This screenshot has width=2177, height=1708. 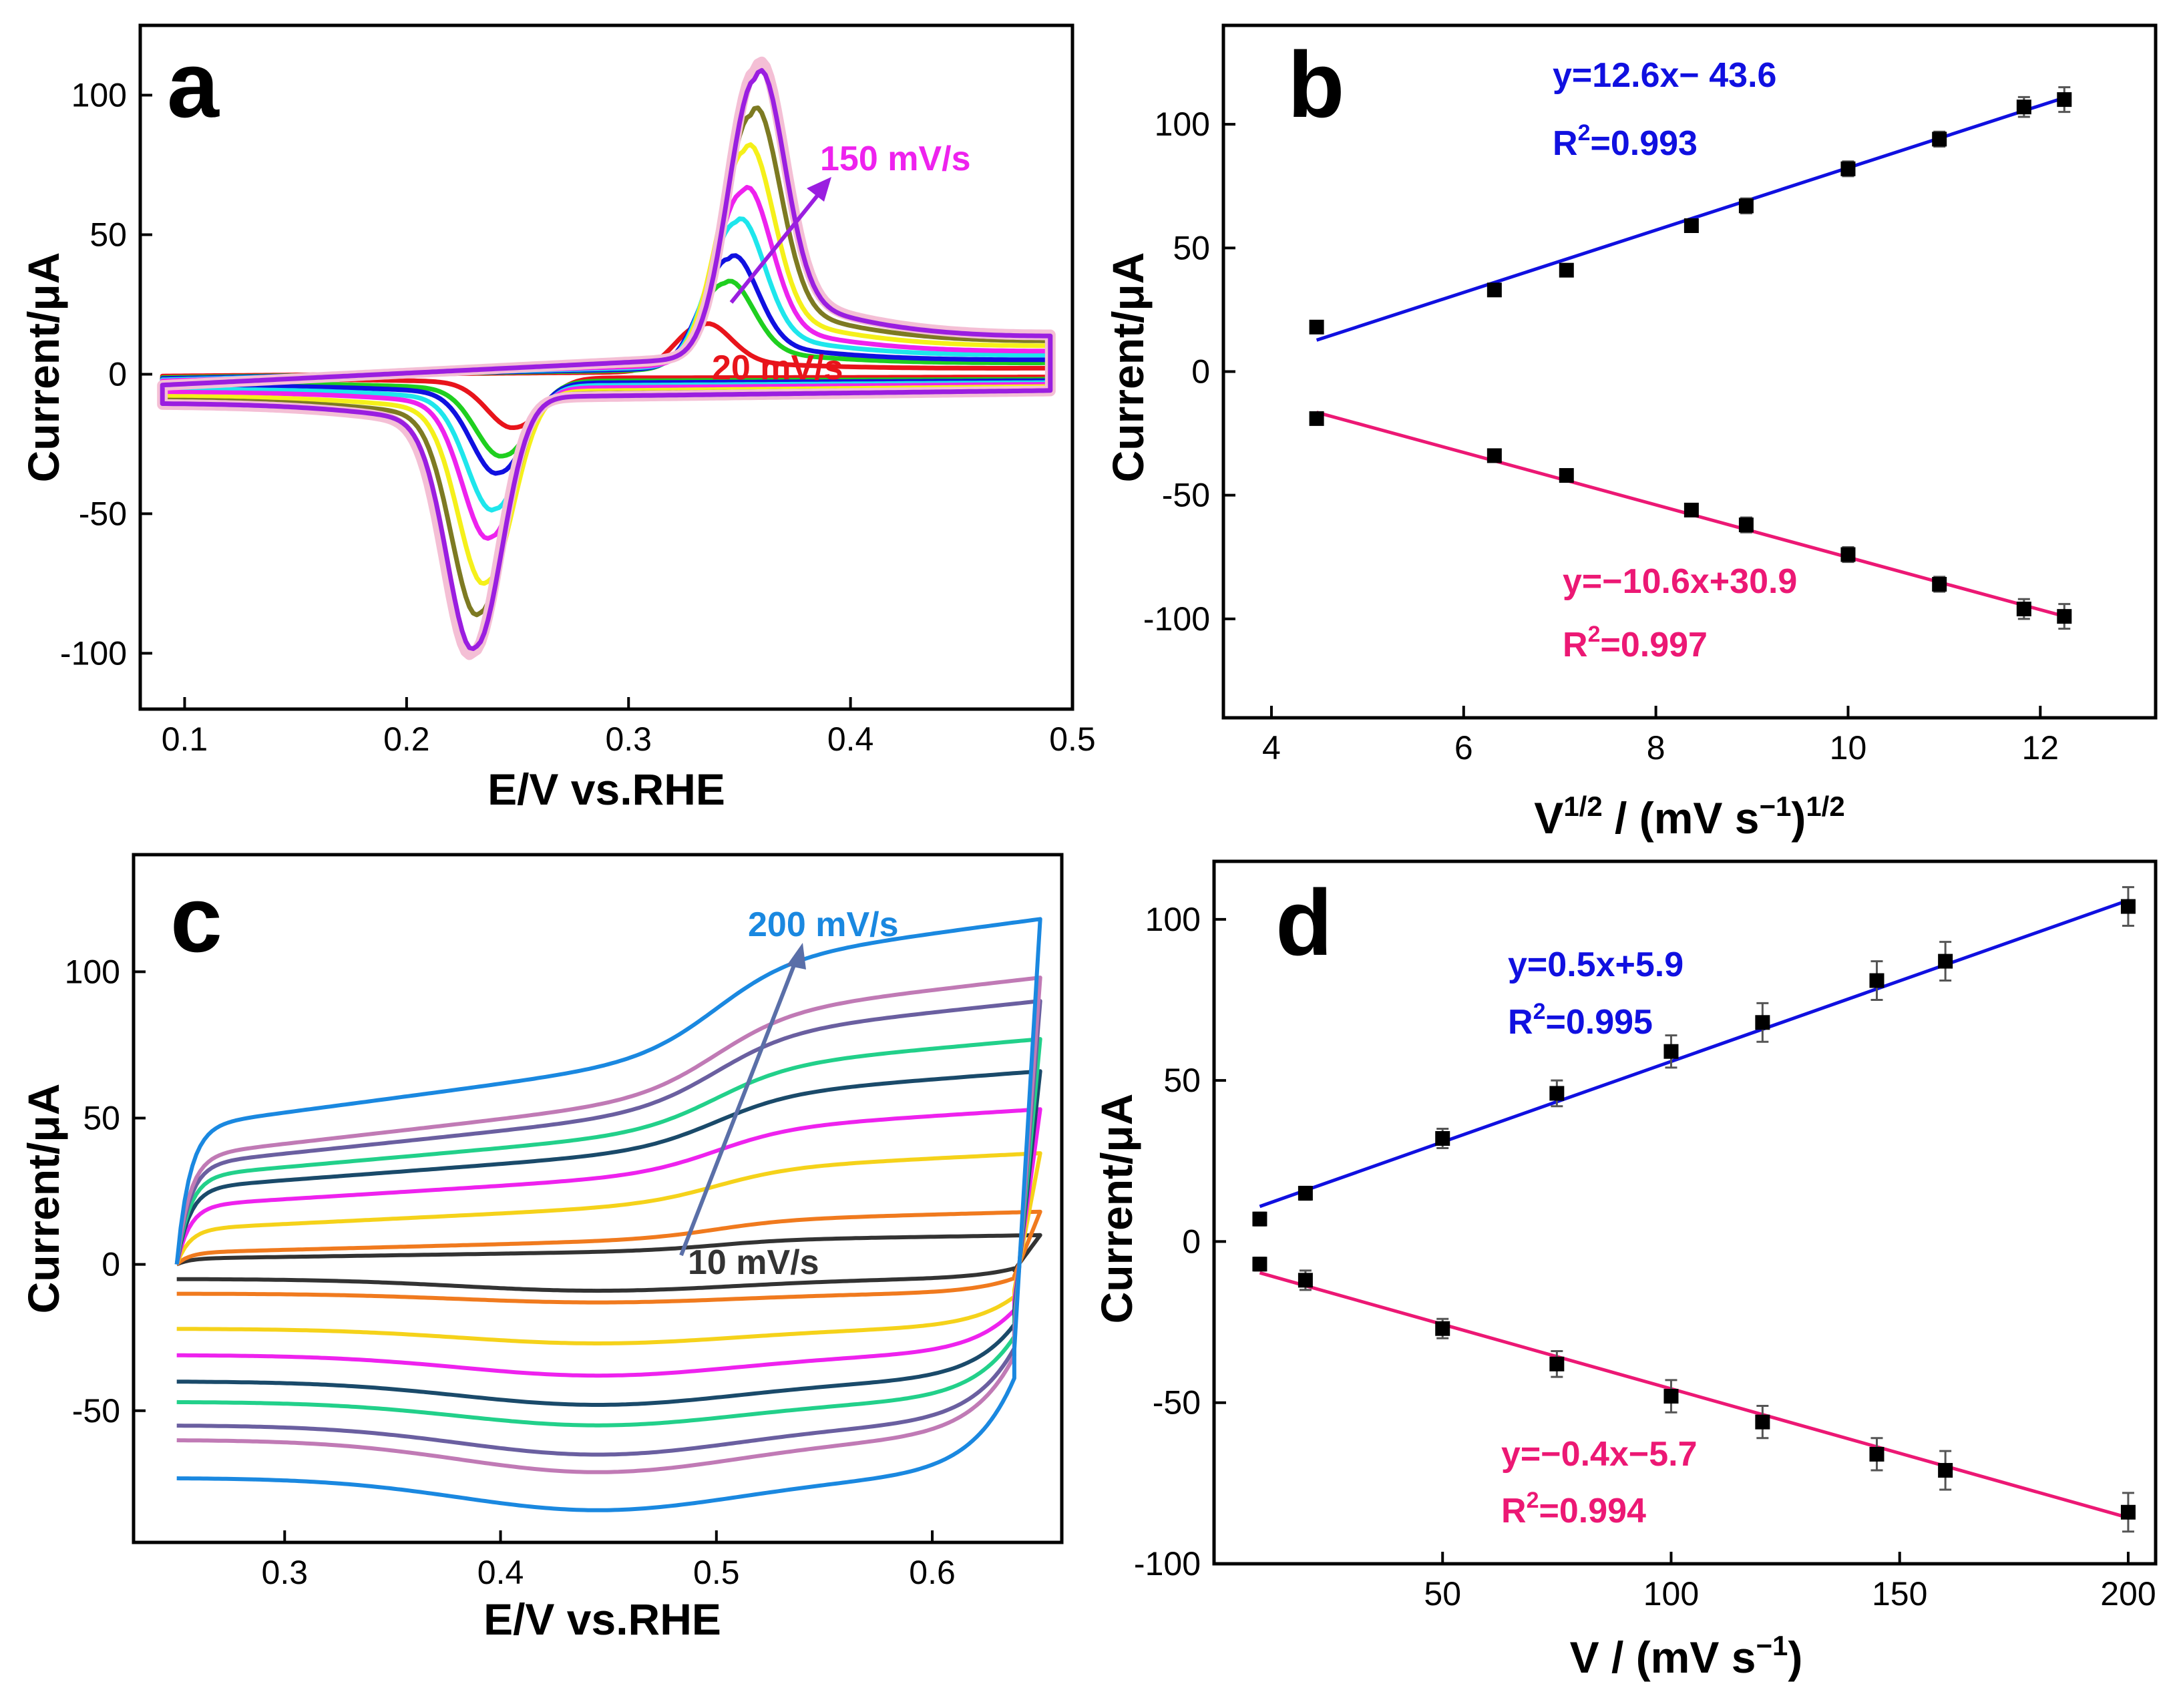 What do you see at coordinates (1664, 75) in the screenshot?
I see `panel-b-anodic-equation: y=12.6x− 43.6` at bounding box center [1664, 75].